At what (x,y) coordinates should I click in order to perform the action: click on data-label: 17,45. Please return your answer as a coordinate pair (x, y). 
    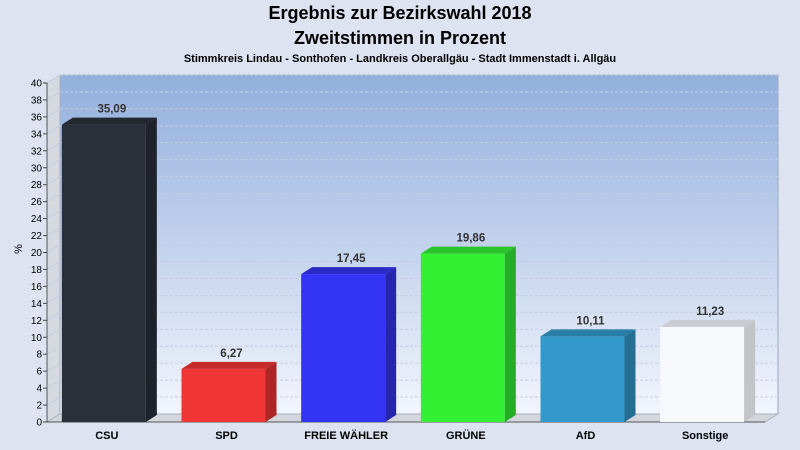
    Looking at the image, I should click on (351, 259).